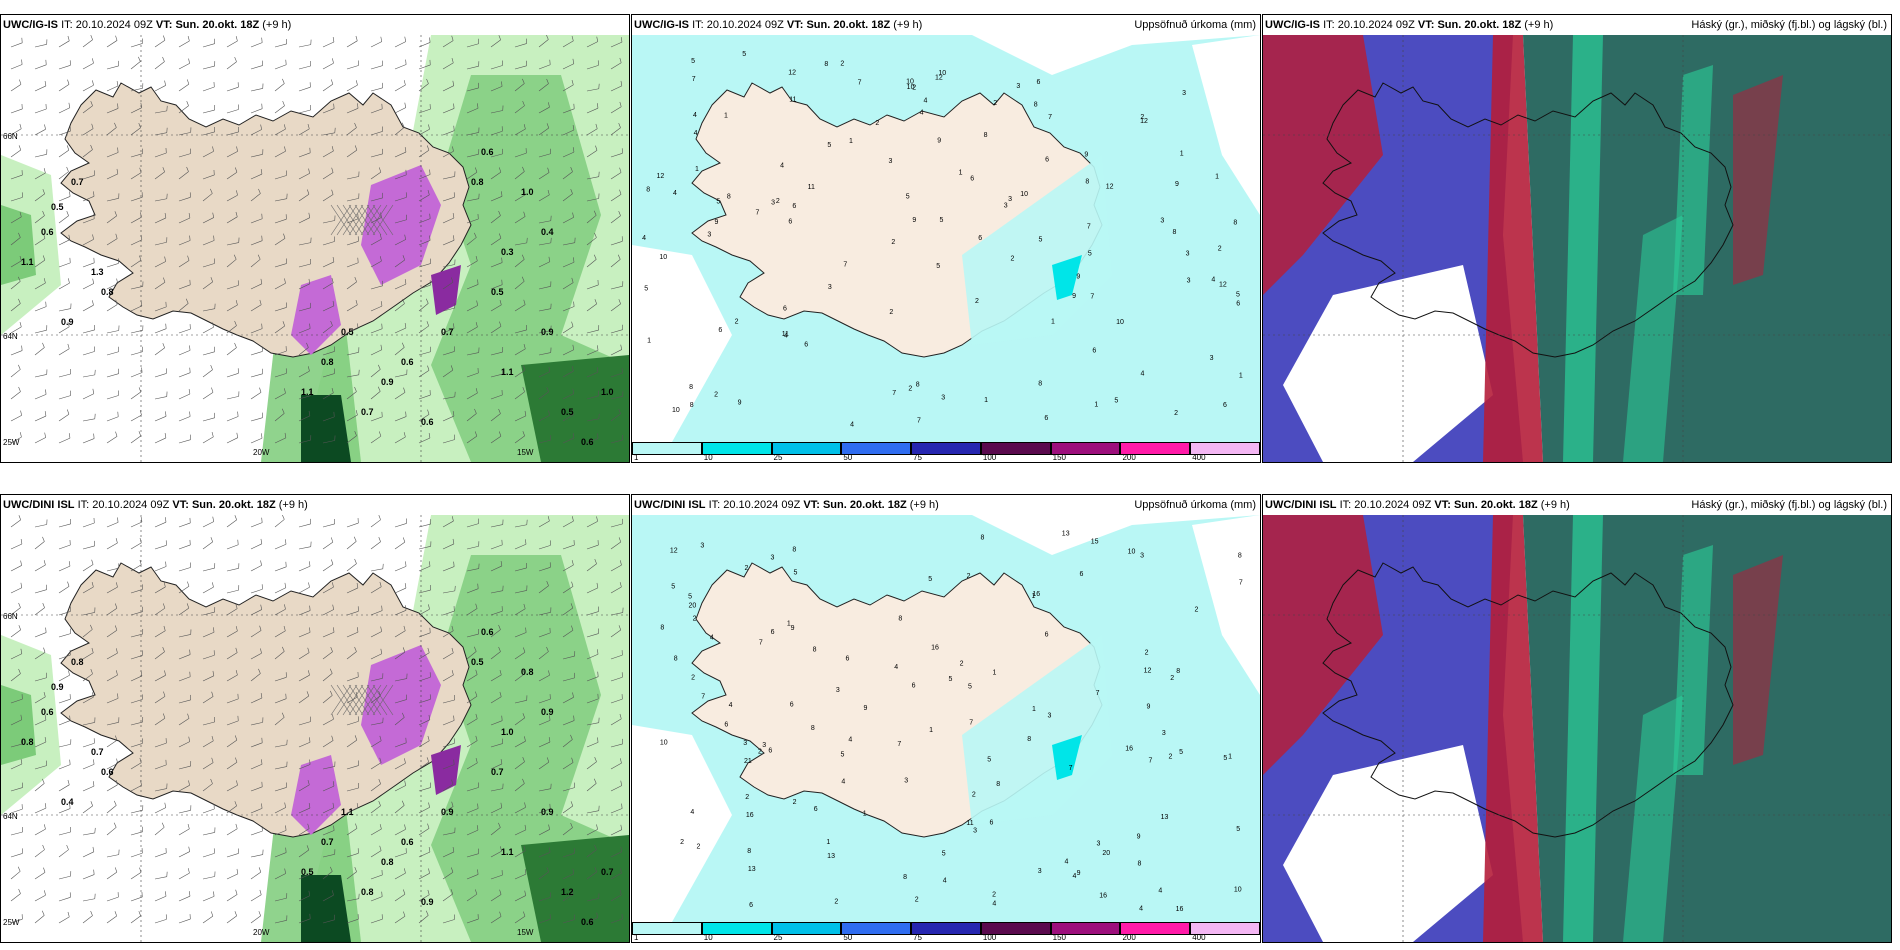 Image resolution: width=1900 pixels, height=950 pixels. Describe the element at coordinates (1059, 937) in the screenshot. I see `colorbar-label: 150` at that location.